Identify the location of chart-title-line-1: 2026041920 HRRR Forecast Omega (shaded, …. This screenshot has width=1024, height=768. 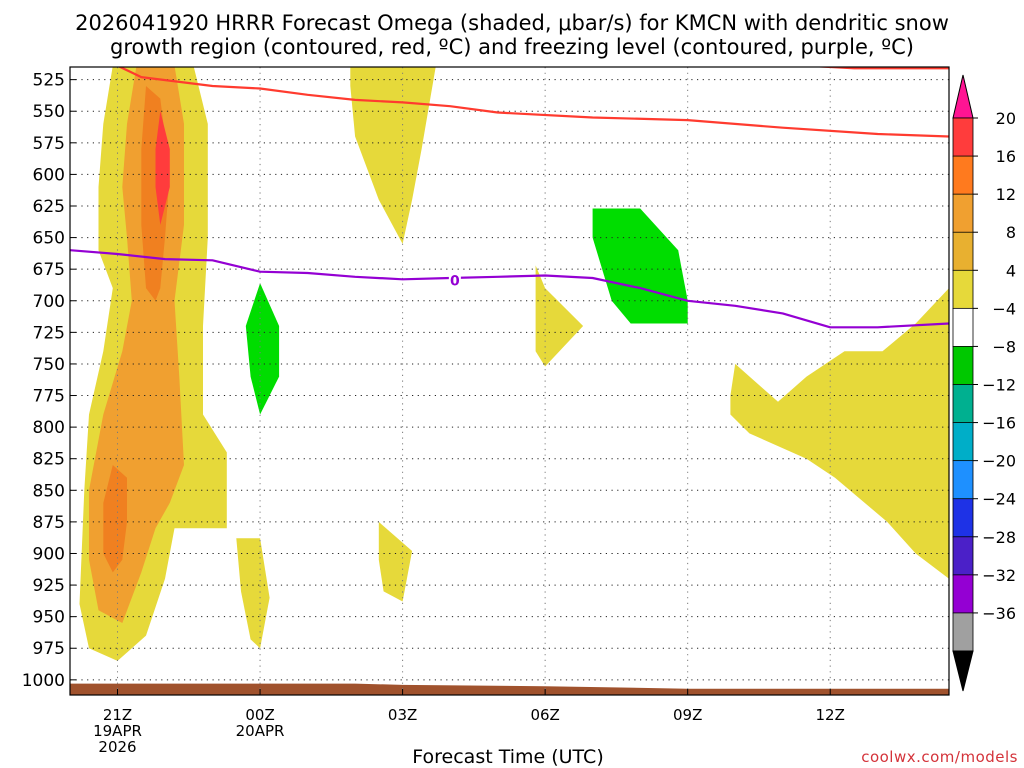
(512, 23).